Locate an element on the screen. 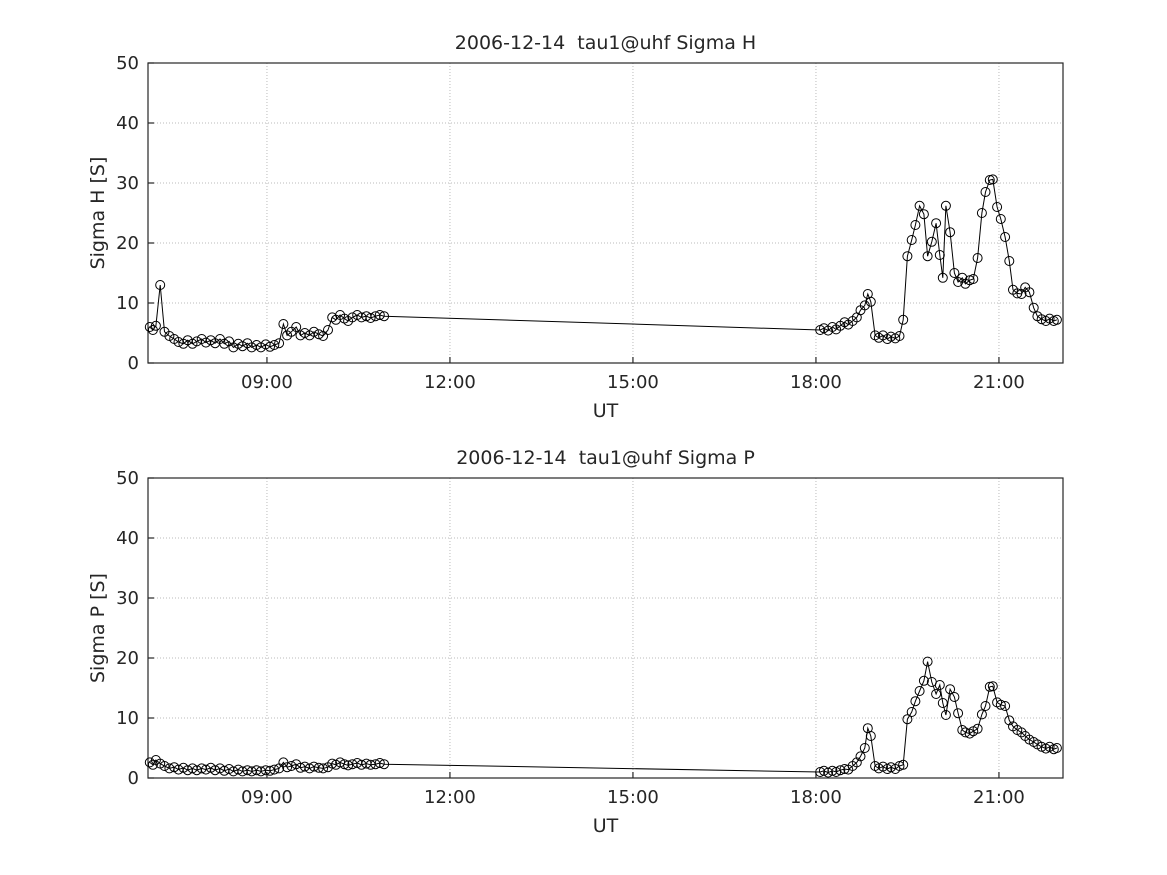  x-tick-label: 12:00 is located at coordinates (450, 797).